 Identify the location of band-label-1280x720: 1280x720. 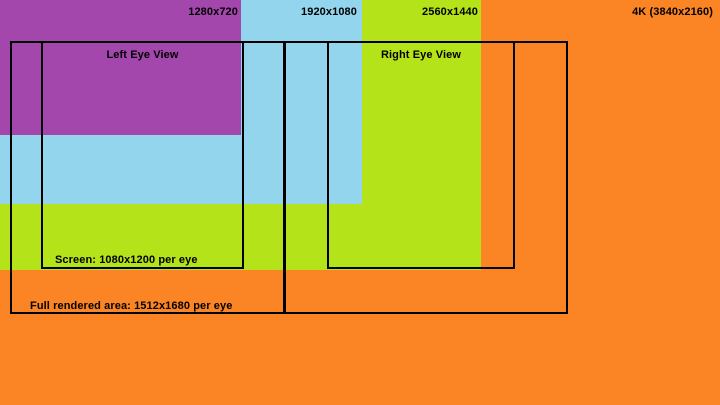
(213, 12).